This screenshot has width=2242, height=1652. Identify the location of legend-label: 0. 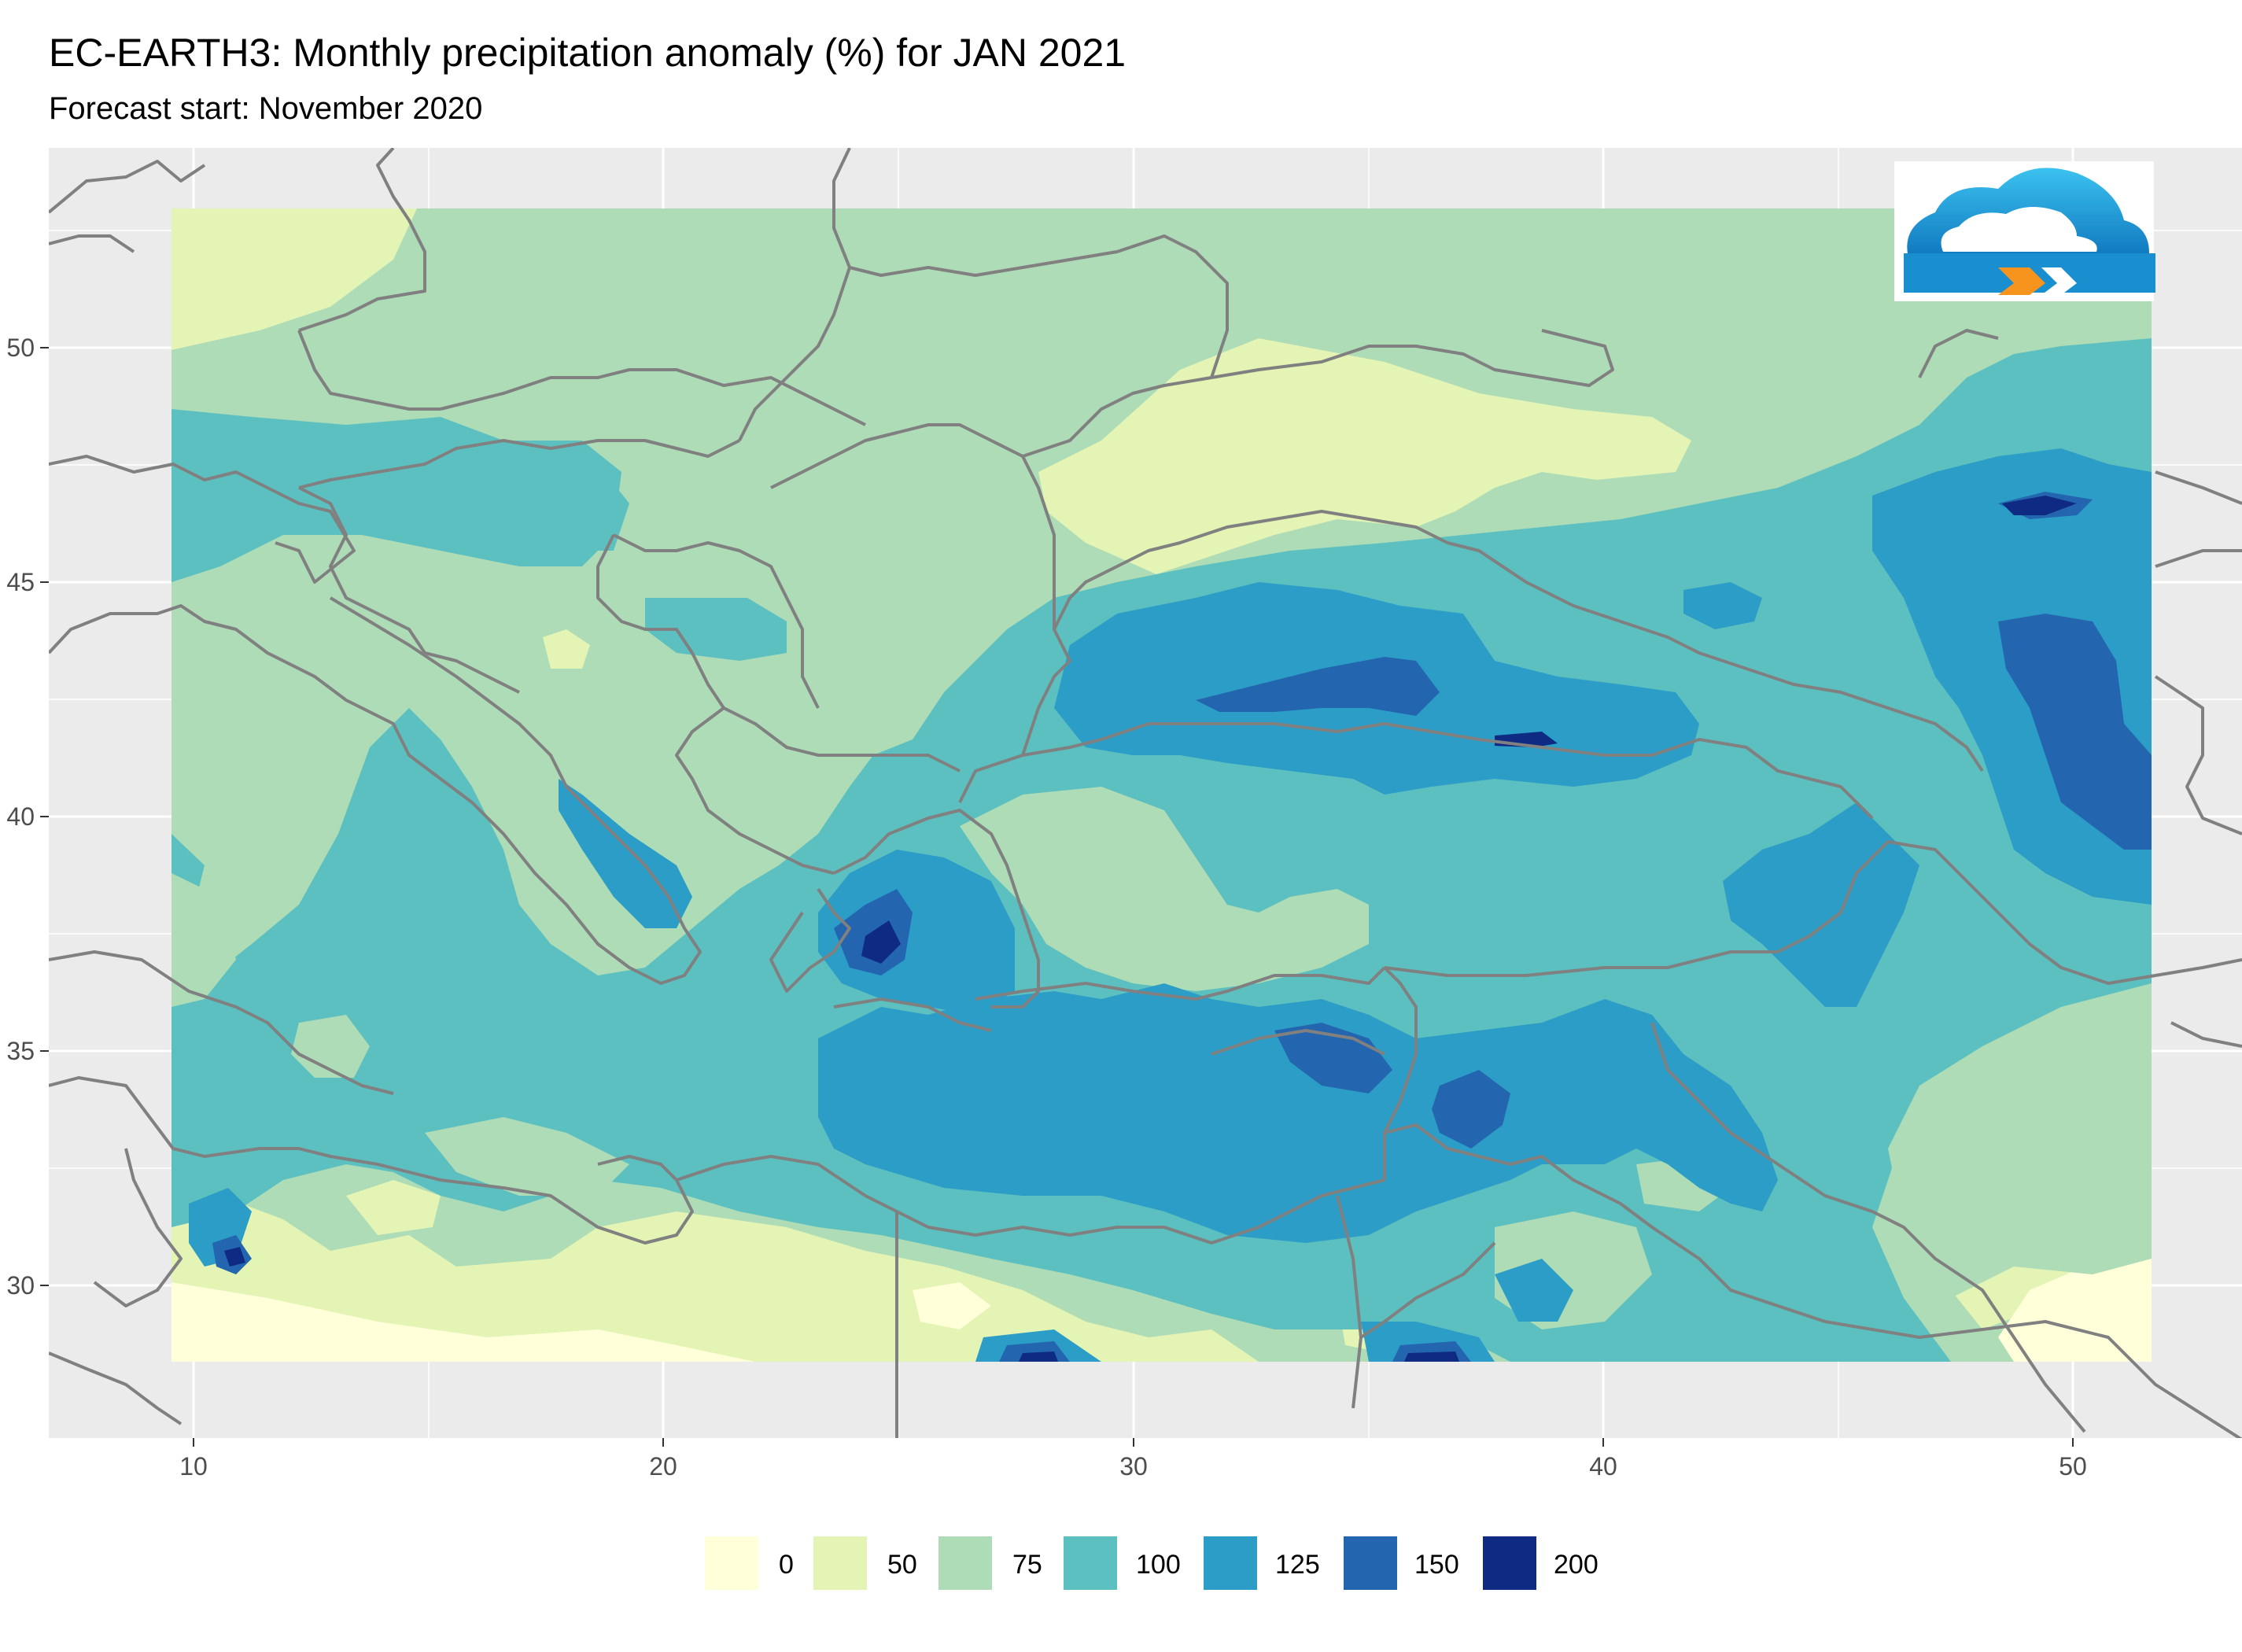
(786, 1565).